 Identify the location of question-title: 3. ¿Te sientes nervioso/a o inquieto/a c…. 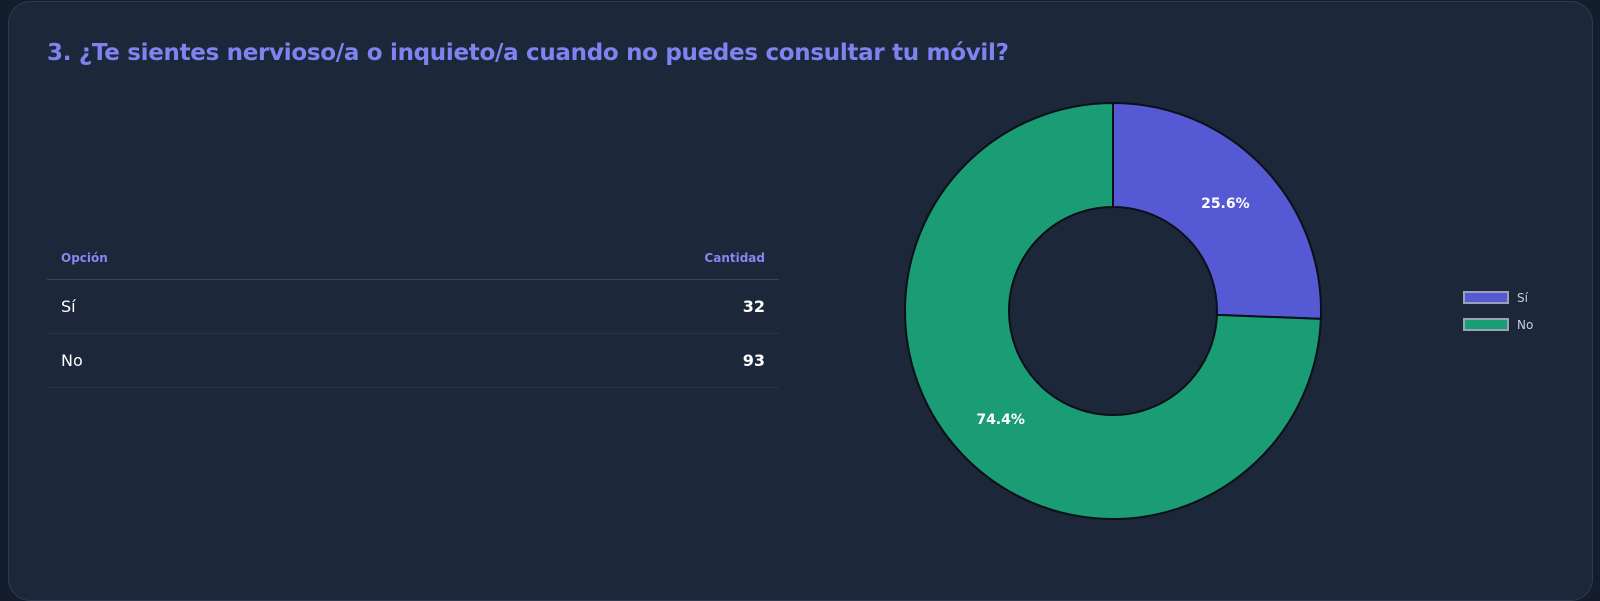
(528, 53).